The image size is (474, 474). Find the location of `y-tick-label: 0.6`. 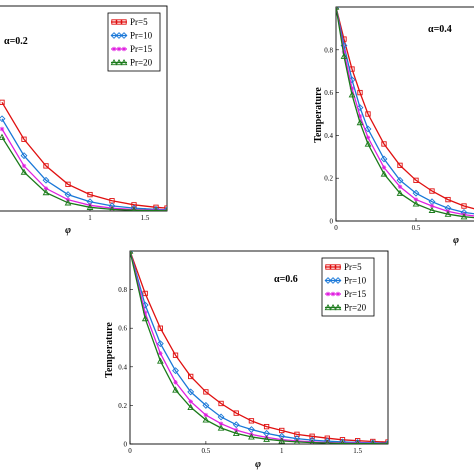

y-tick-label: 0.6 is located at coordinates (122, 329).